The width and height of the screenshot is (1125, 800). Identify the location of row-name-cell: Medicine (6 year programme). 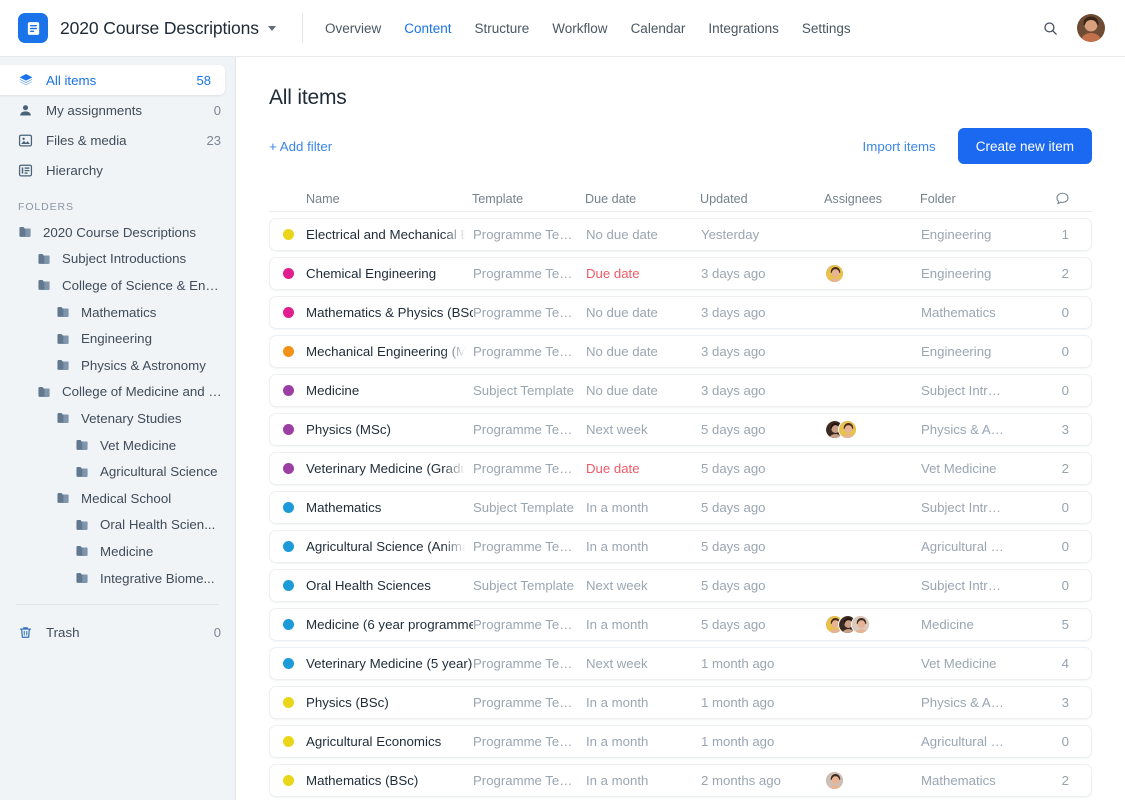
(371, 624).